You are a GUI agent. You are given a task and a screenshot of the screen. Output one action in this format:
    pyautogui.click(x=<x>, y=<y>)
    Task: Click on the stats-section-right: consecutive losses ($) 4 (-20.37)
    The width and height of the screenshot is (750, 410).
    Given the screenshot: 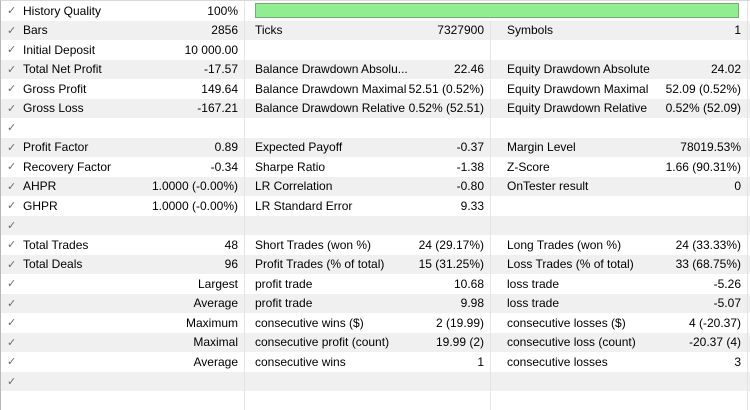 What is the action you would take?
    pyautogui.click(x=619, y=323)
    